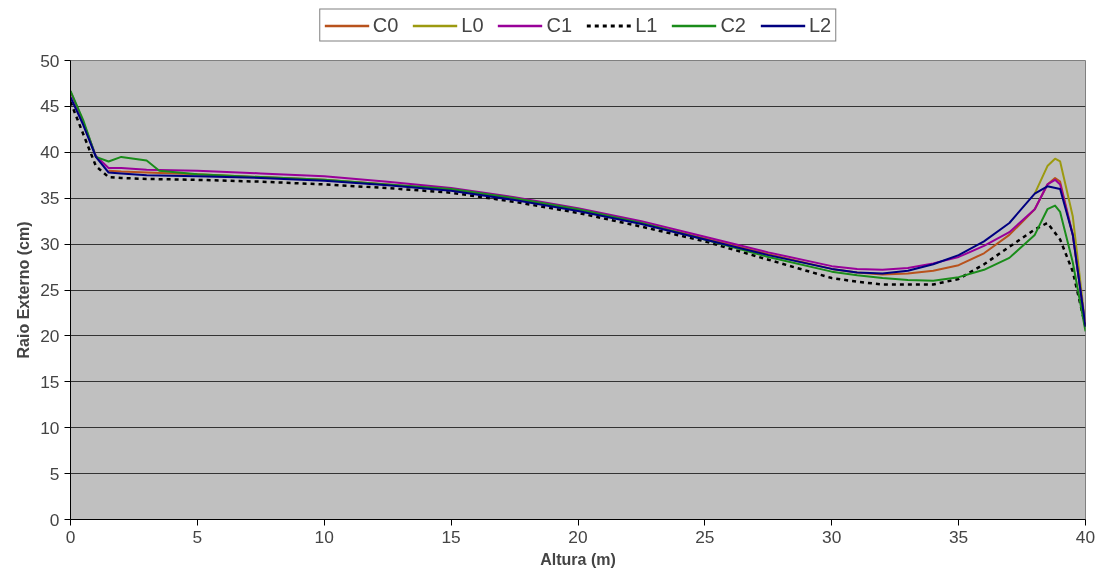  Describe the element at coordinates (1085, 536) in the screenshot. I see `x-tick-label: 40` at that location.